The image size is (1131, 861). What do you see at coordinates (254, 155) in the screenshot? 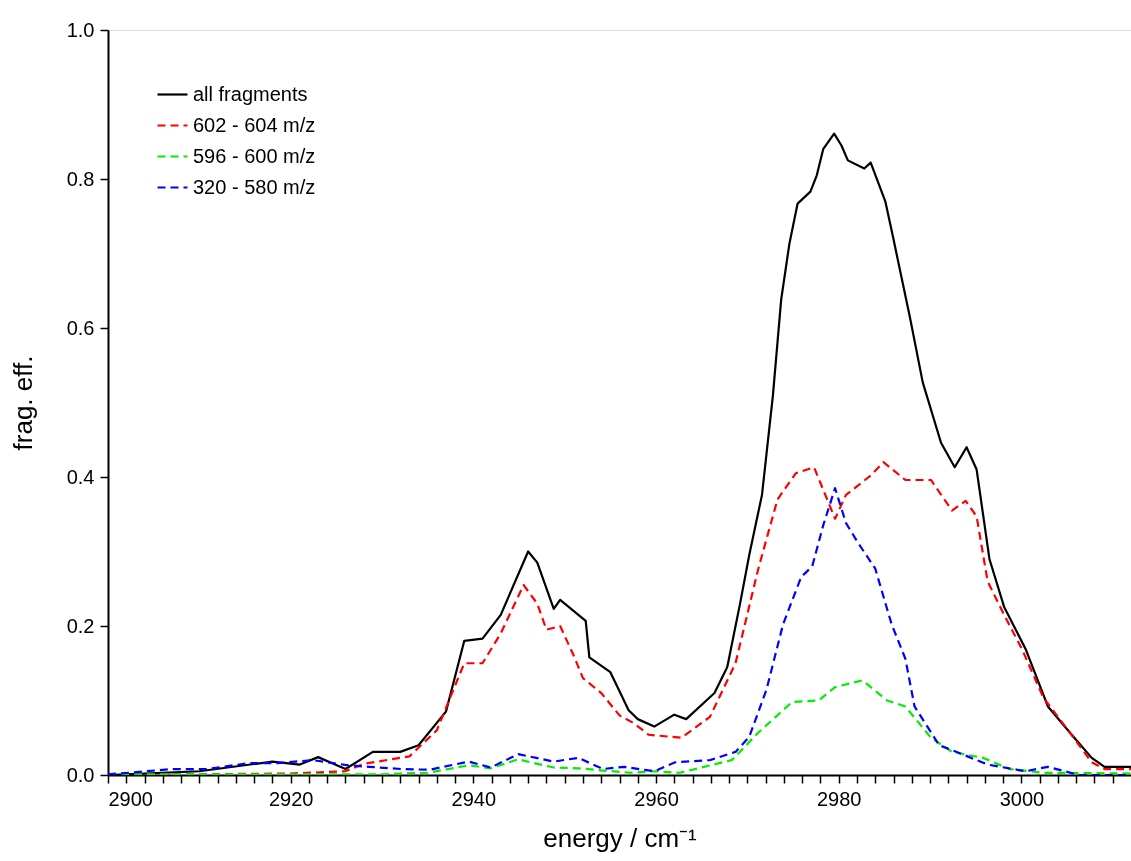
I see `legend-label: 596 - 600 m/z` at bounding box center [254, 155].